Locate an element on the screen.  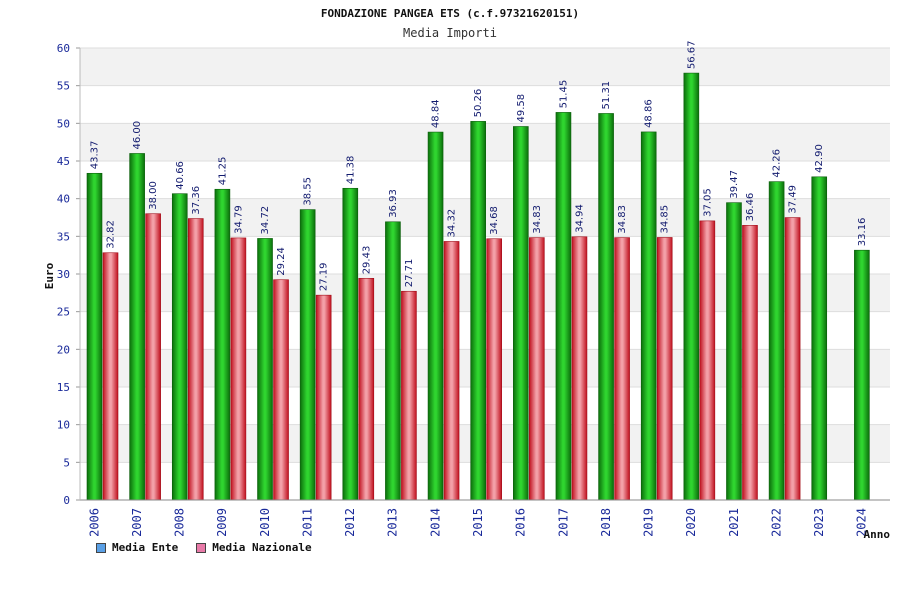
bar-value-label: 42.90 is located at coordinates (819, 158).